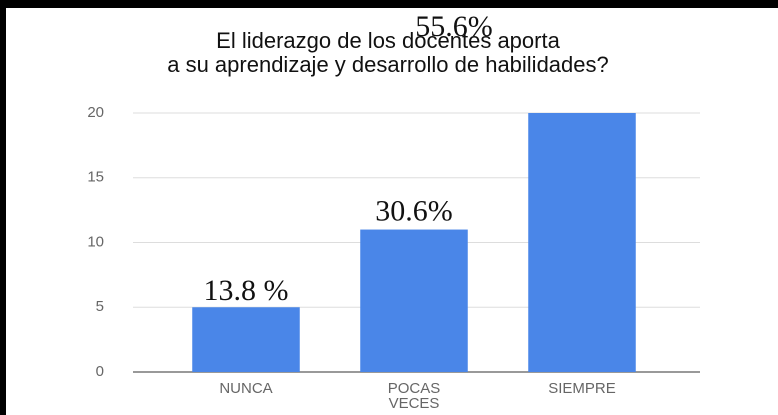  Describe the element at coordinates (414, 403) in the screenshot. I see `x-tick-line: VECES` at that location.